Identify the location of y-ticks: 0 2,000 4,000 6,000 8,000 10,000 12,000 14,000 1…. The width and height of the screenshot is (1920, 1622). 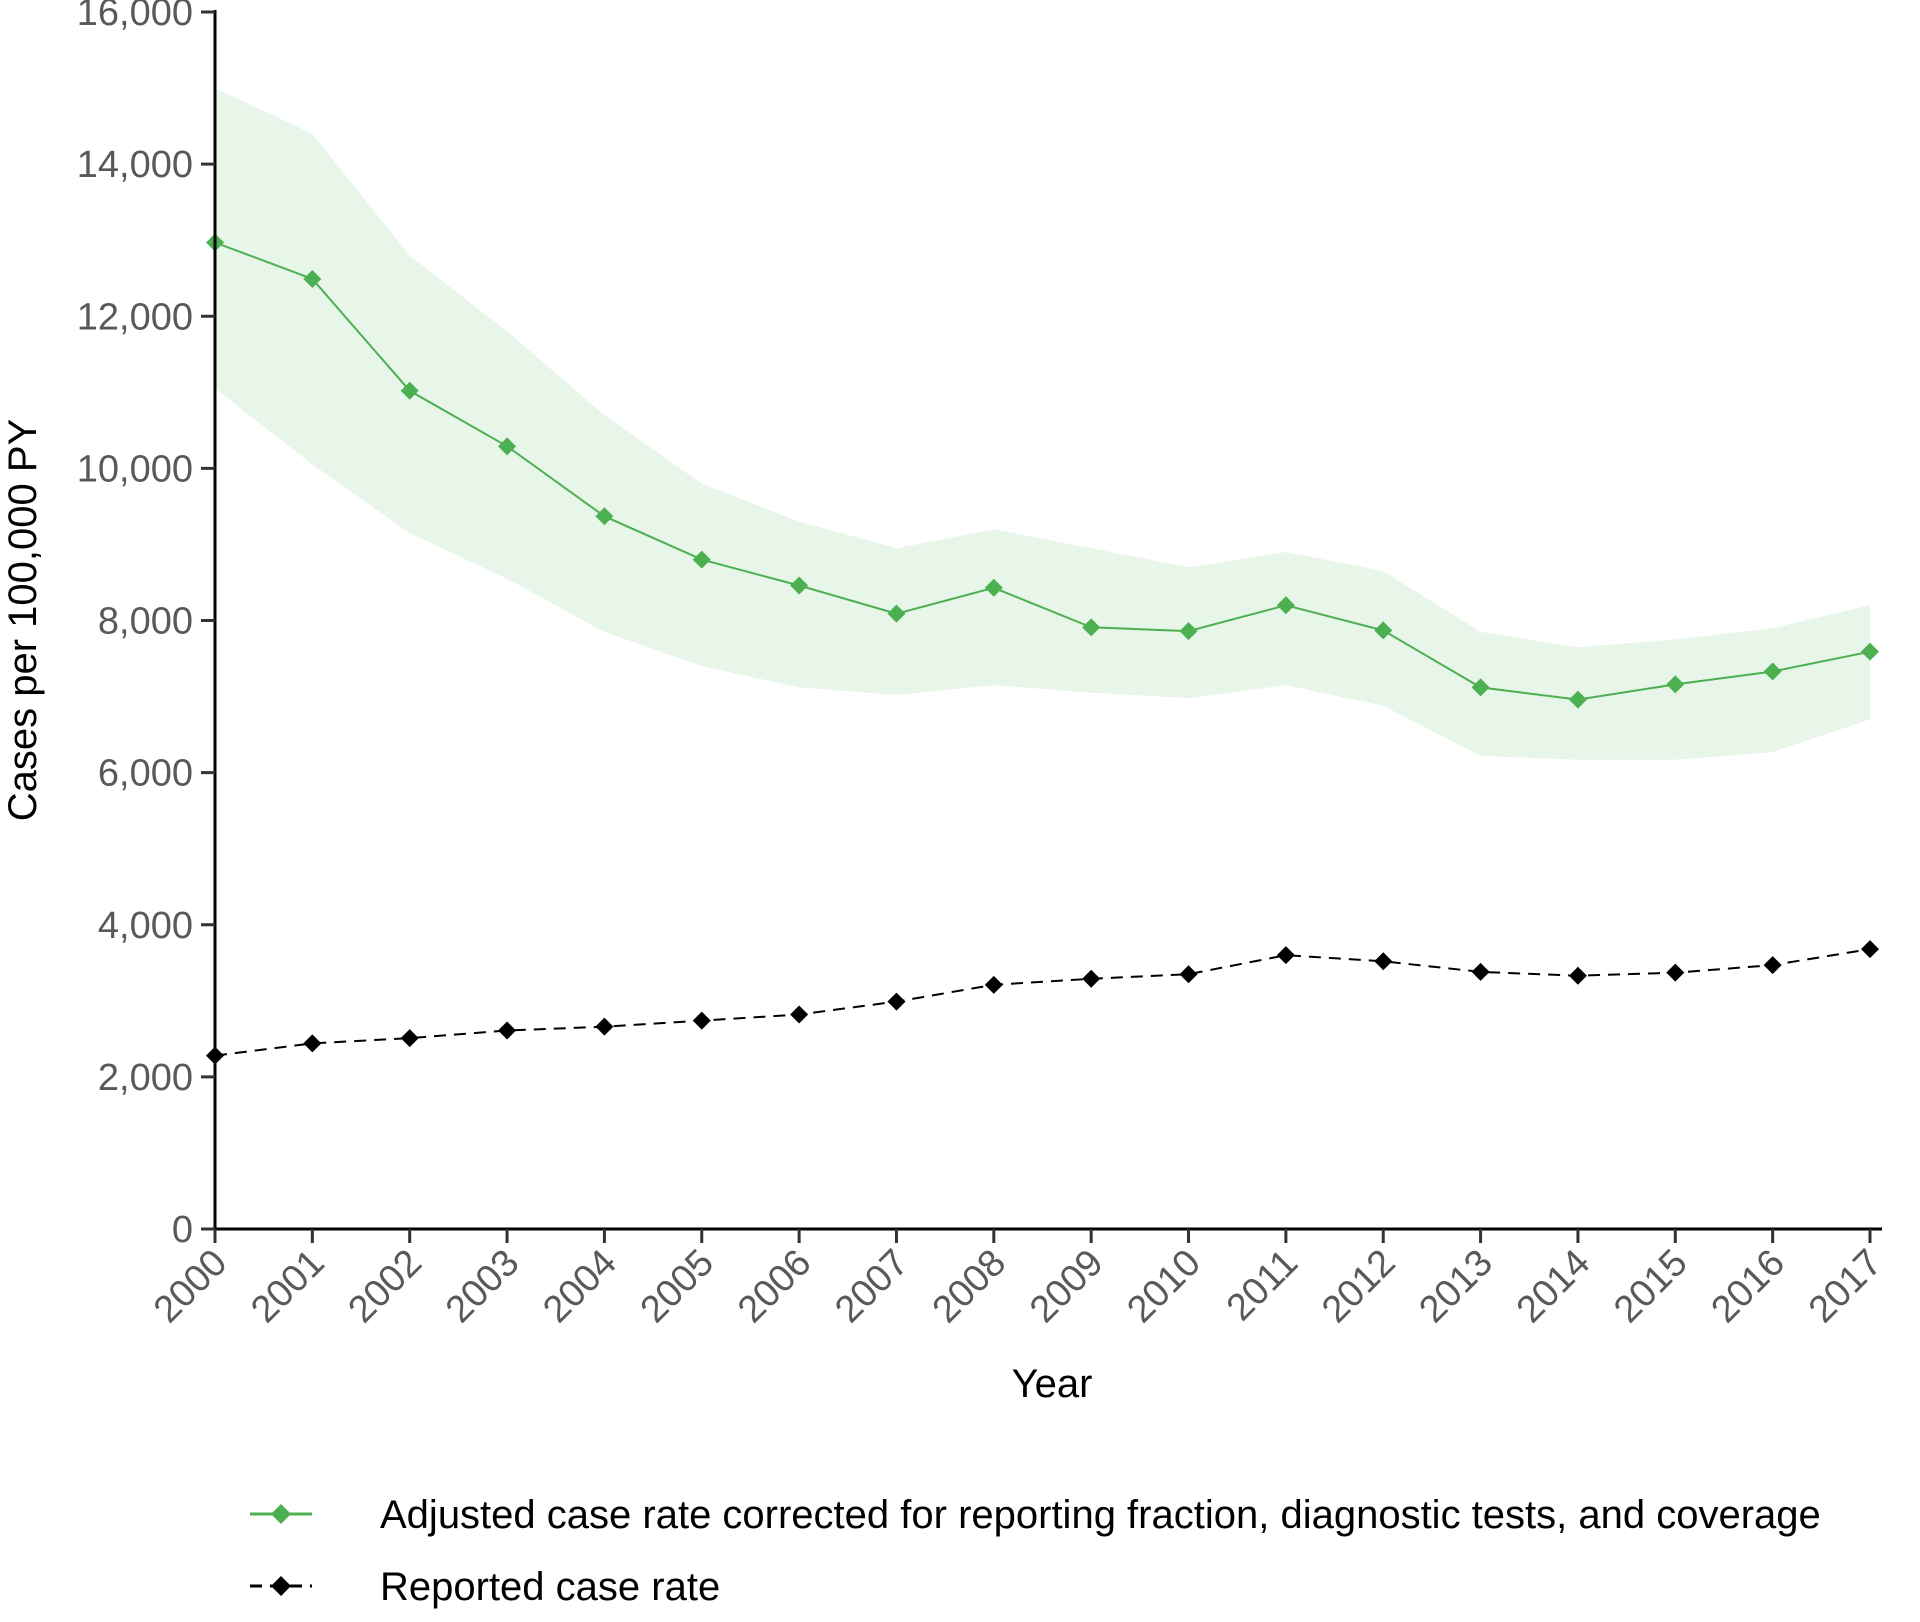
(146, 625).